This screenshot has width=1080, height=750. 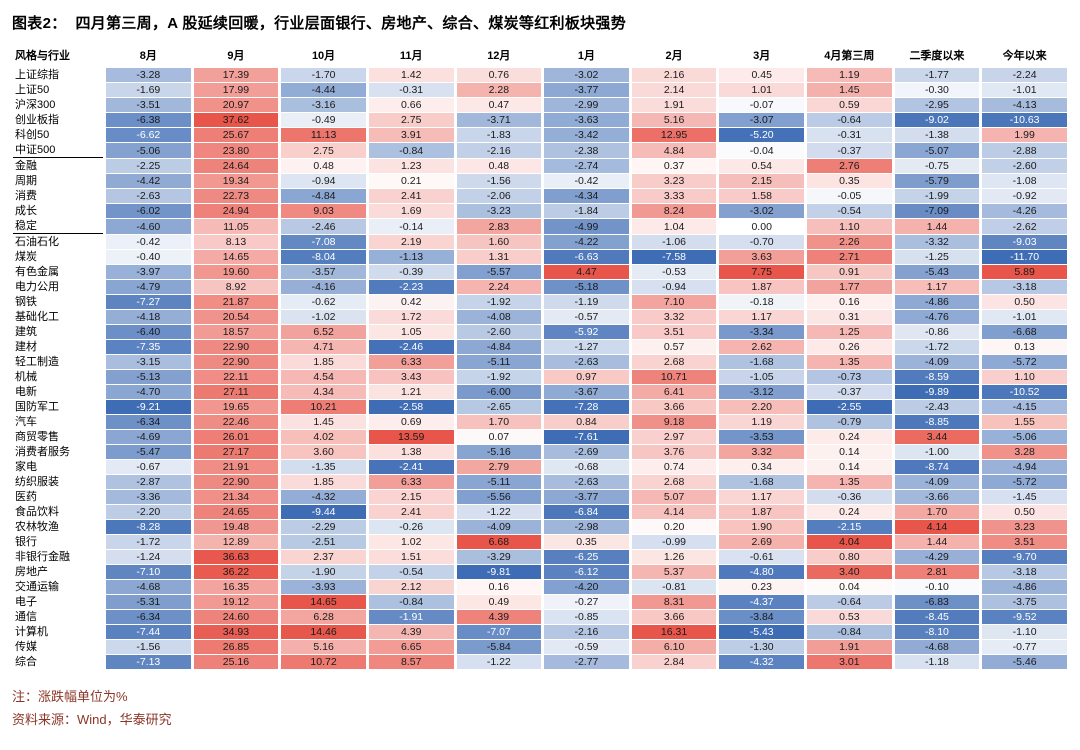 What do you see at coordinates (1024, 196) in the screenshot?
I see `heatmap-cell: -0.92` at bounding box center [1024, 196].